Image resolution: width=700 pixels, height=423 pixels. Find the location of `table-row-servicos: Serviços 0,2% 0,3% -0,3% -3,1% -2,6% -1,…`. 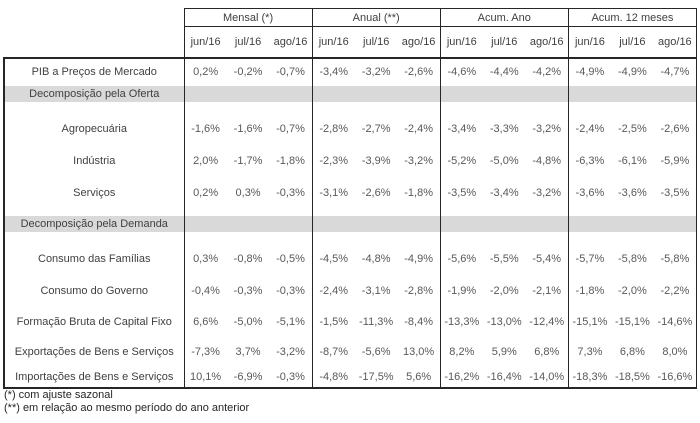

table-row-servicos: Serviços 0,2% 0,3% -0,3% -3,1% -2,6% -1,… is located at coordinates (350, 192).